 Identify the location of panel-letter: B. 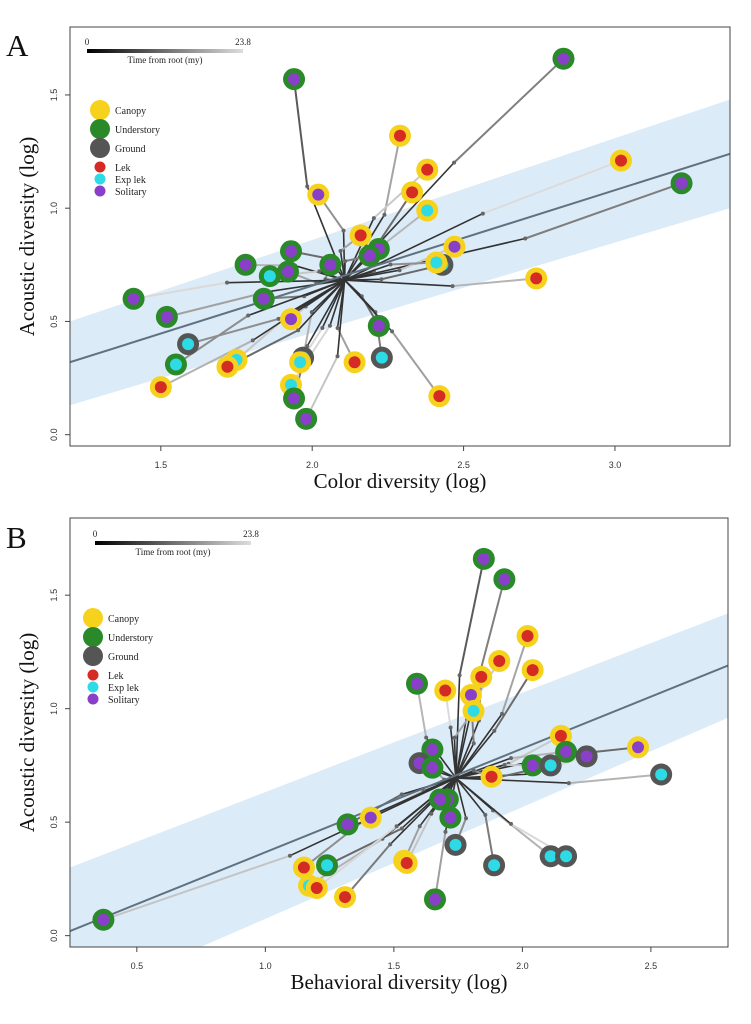
(16, 537).